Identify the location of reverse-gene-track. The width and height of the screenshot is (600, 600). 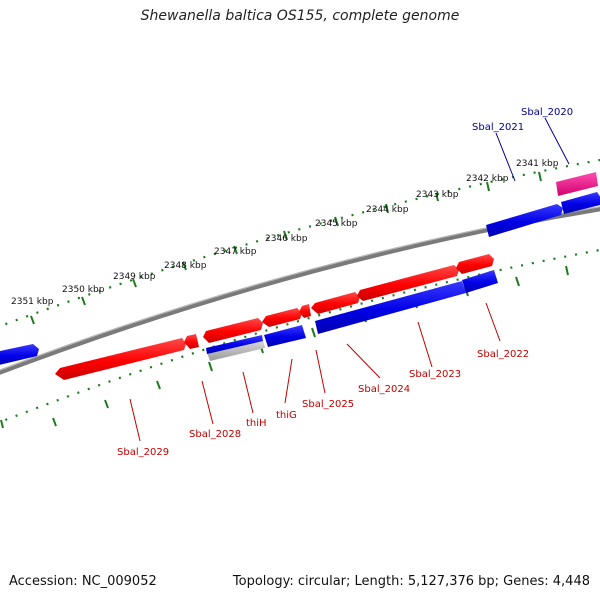
(249, 317).